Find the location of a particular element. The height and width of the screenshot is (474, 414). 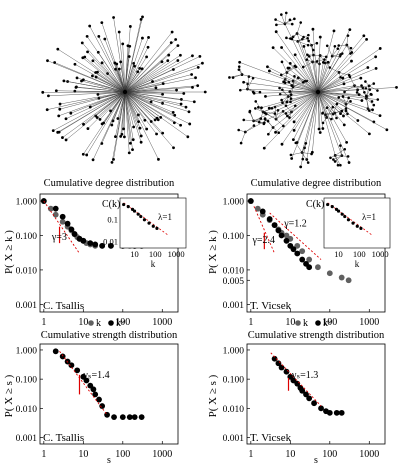

author-label: C. Tsallis is located at coordinates (63, 306).